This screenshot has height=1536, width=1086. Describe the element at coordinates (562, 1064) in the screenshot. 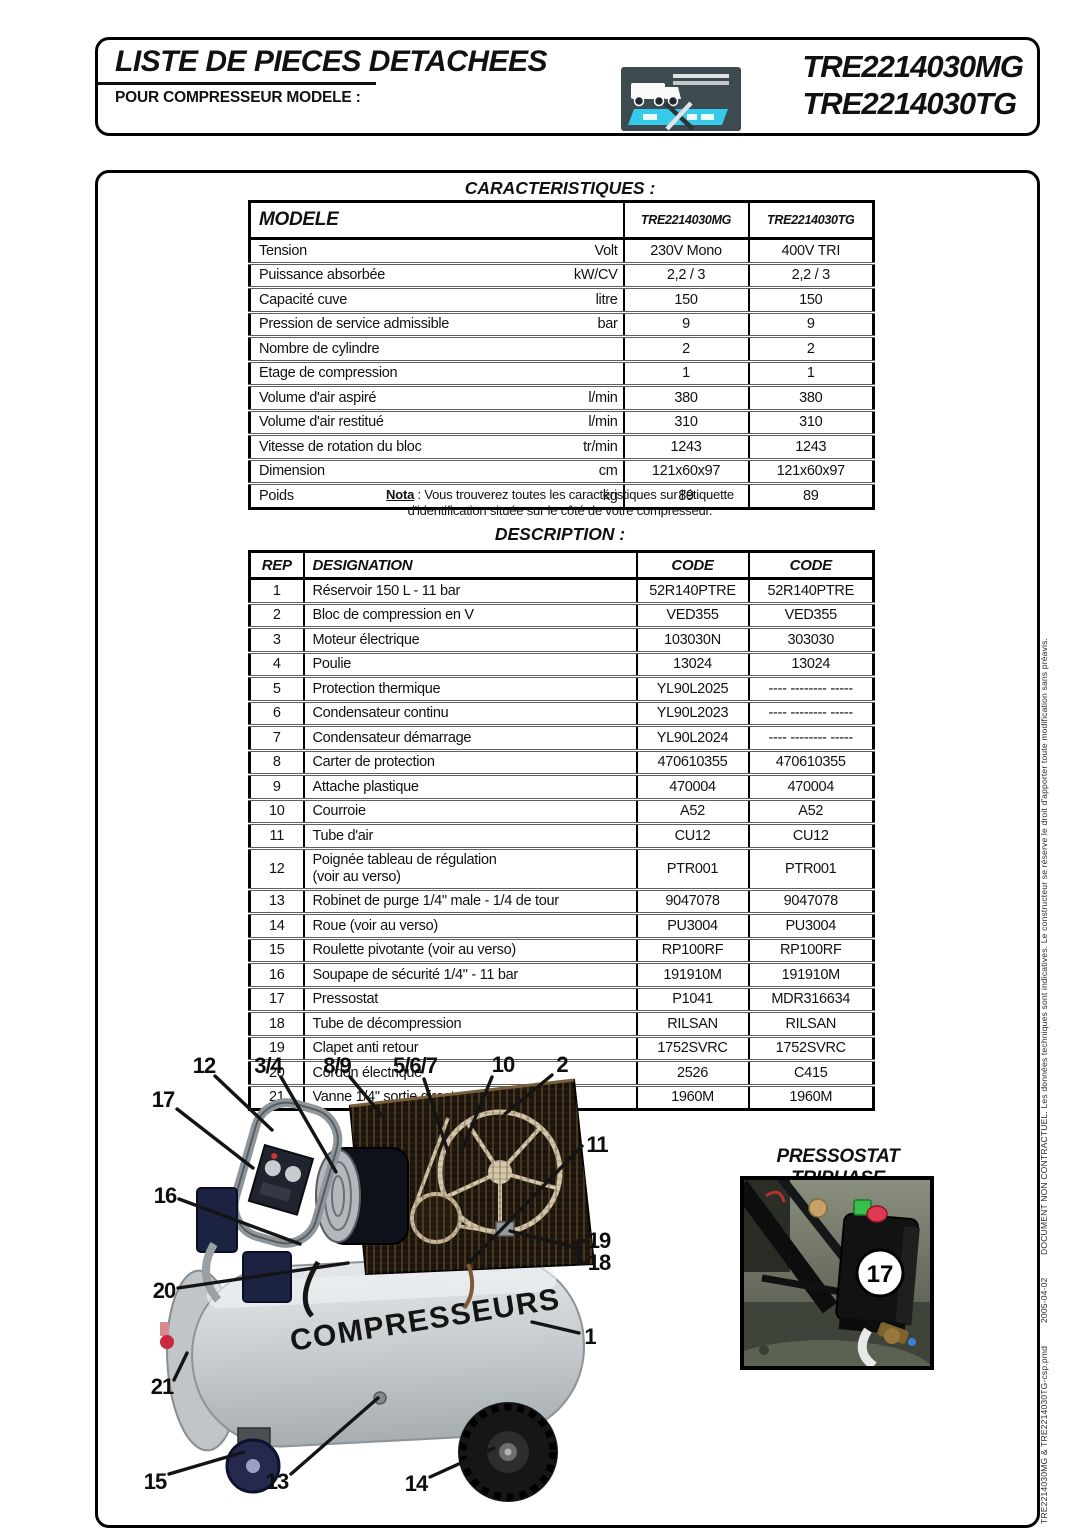

I see `diagram-callout: 2` at that location.